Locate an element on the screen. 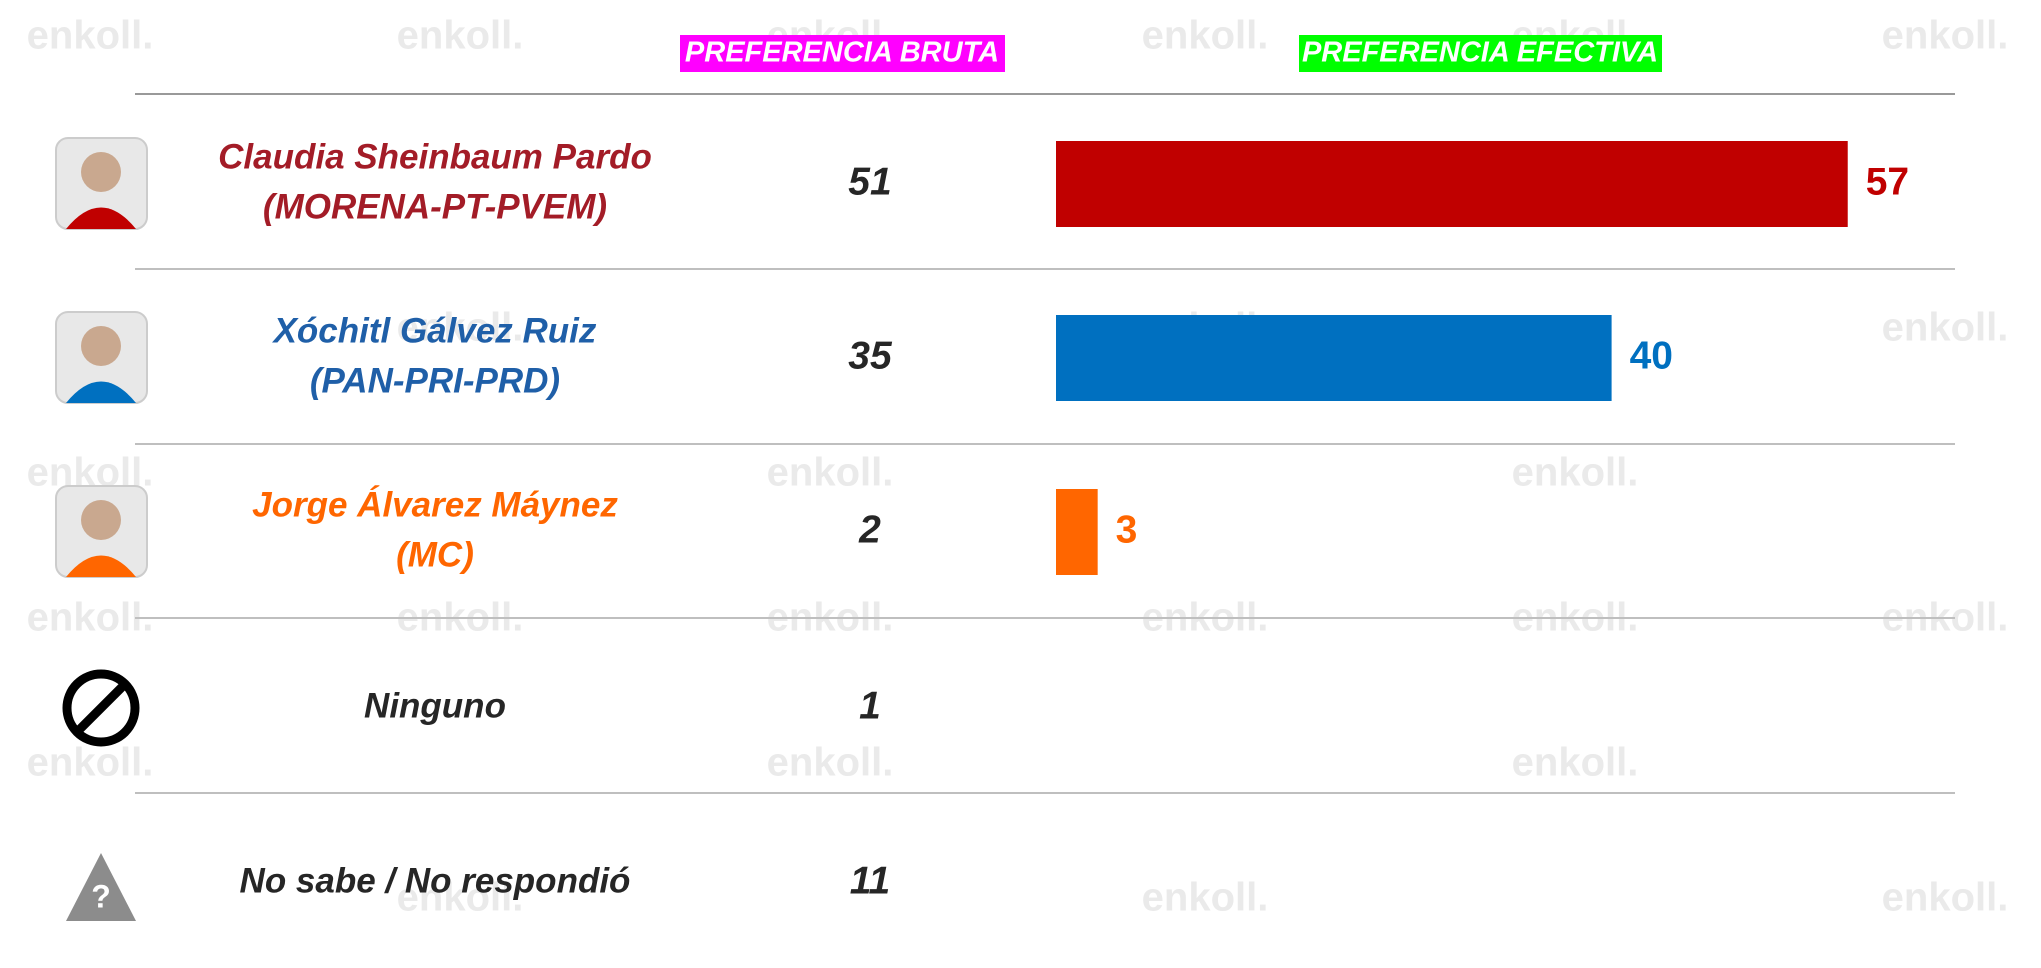  header-efectiva-bg is located at coordinates (1480, 53).